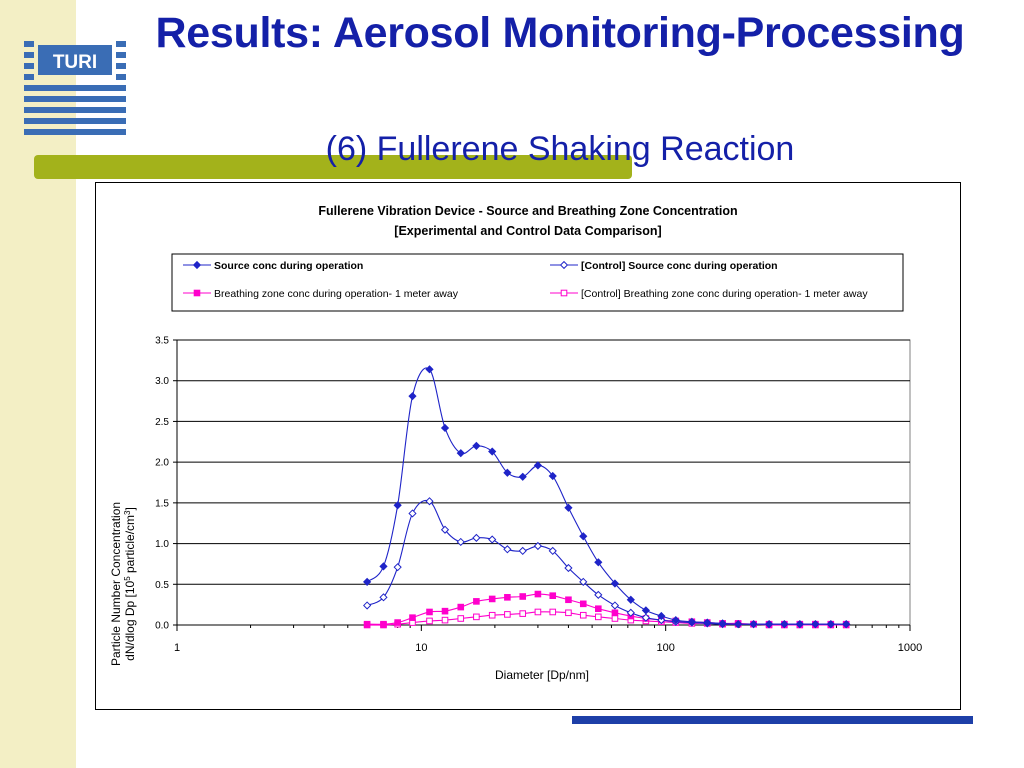  What do you see at coordinates (130, 584) in the screenshot?
I see `y-axis-label-line2: dN/dlog Dp [105 particle/cm3]` at bounding box center [130, 584].